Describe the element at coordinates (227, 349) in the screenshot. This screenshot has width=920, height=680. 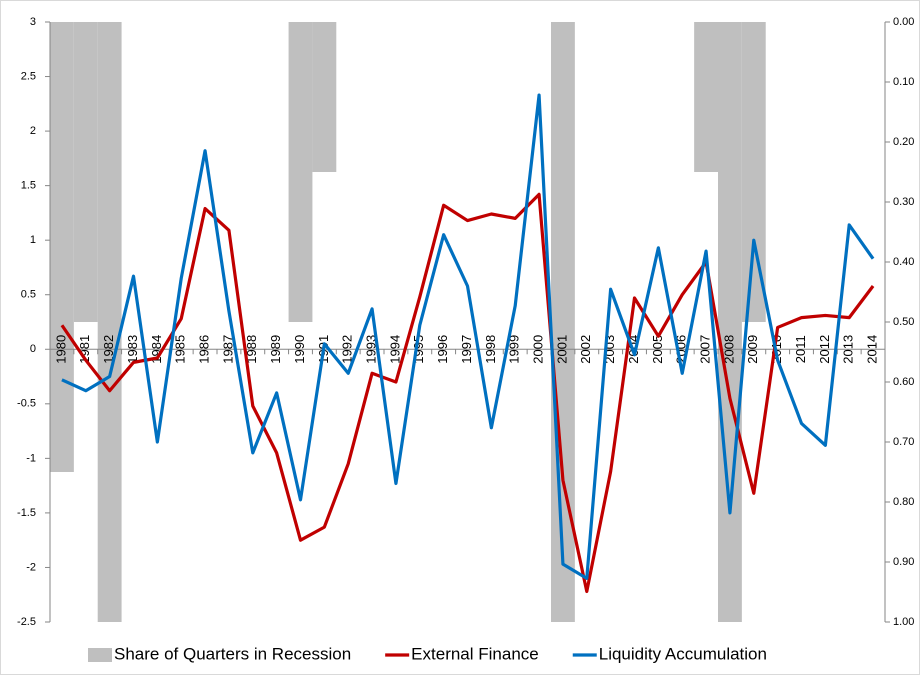
I see `x-tick-label: 1987` at that location.